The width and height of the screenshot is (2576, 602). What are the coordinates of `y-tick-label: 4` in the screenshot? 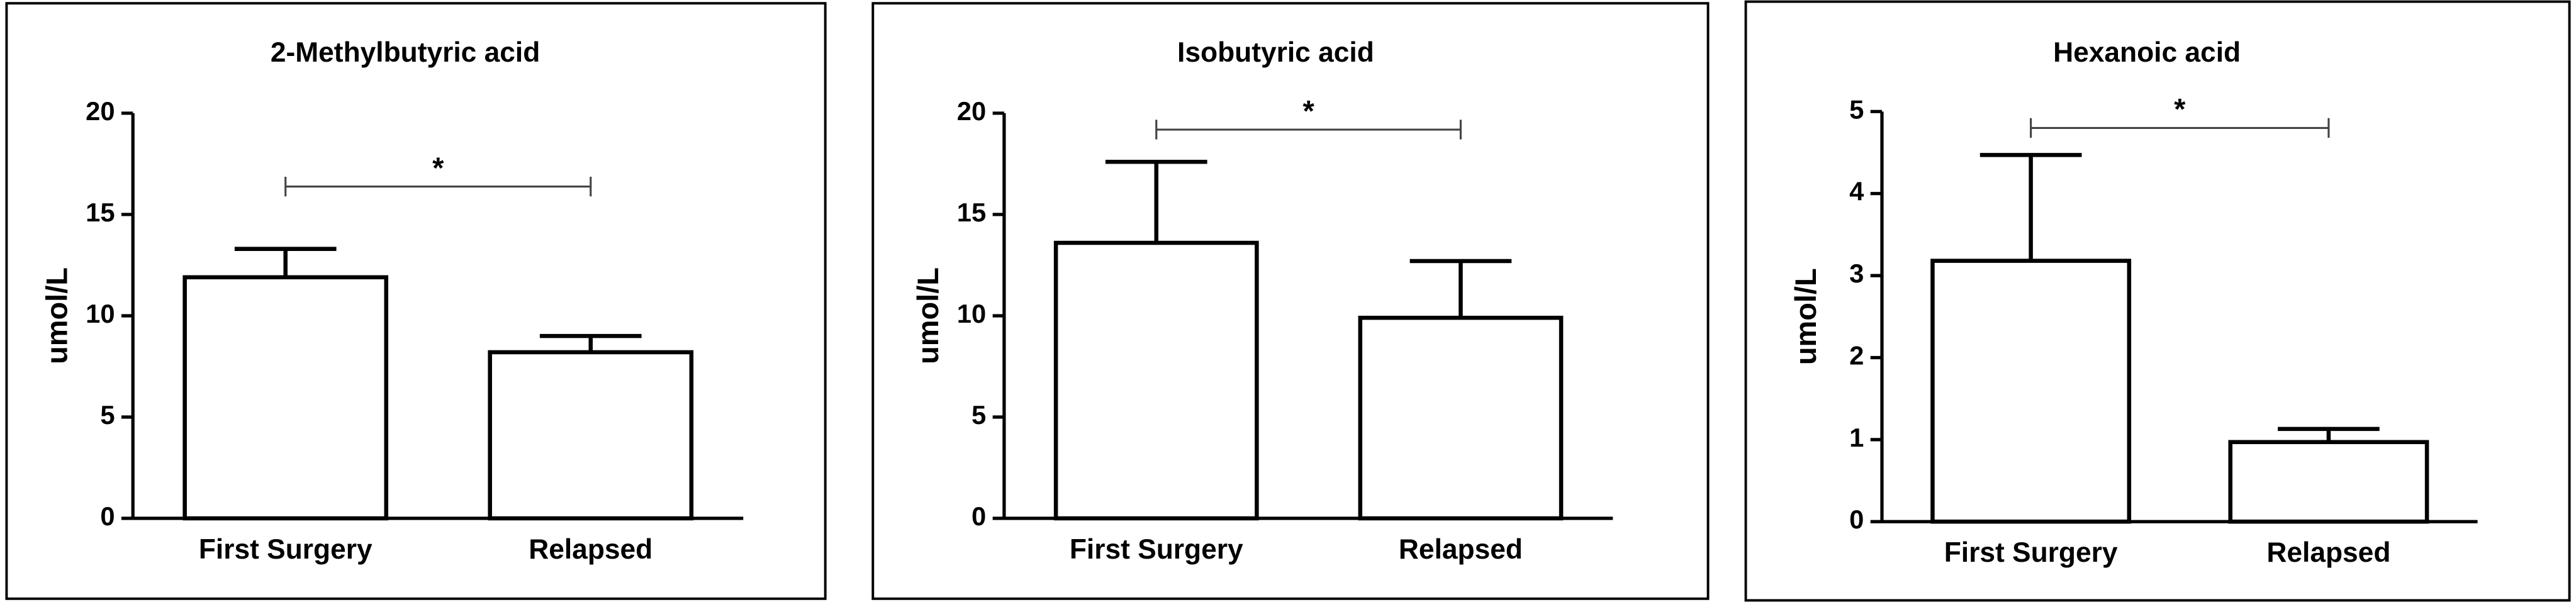 It's located at (1856, 191).